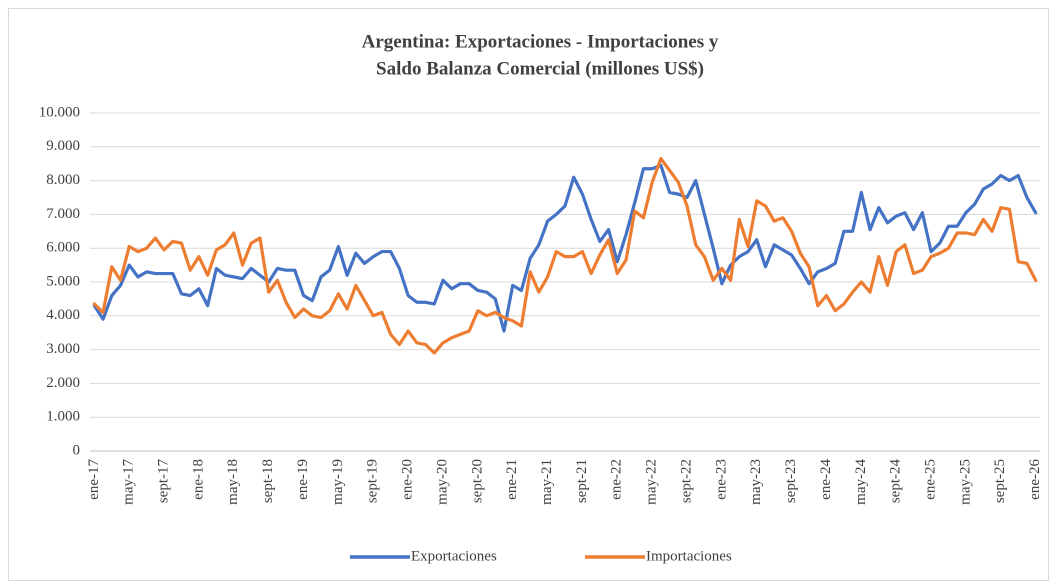  Describe the element at coordinates (63, 281) in the screenshot. I see `y-tick-label: 5.000` at that location.